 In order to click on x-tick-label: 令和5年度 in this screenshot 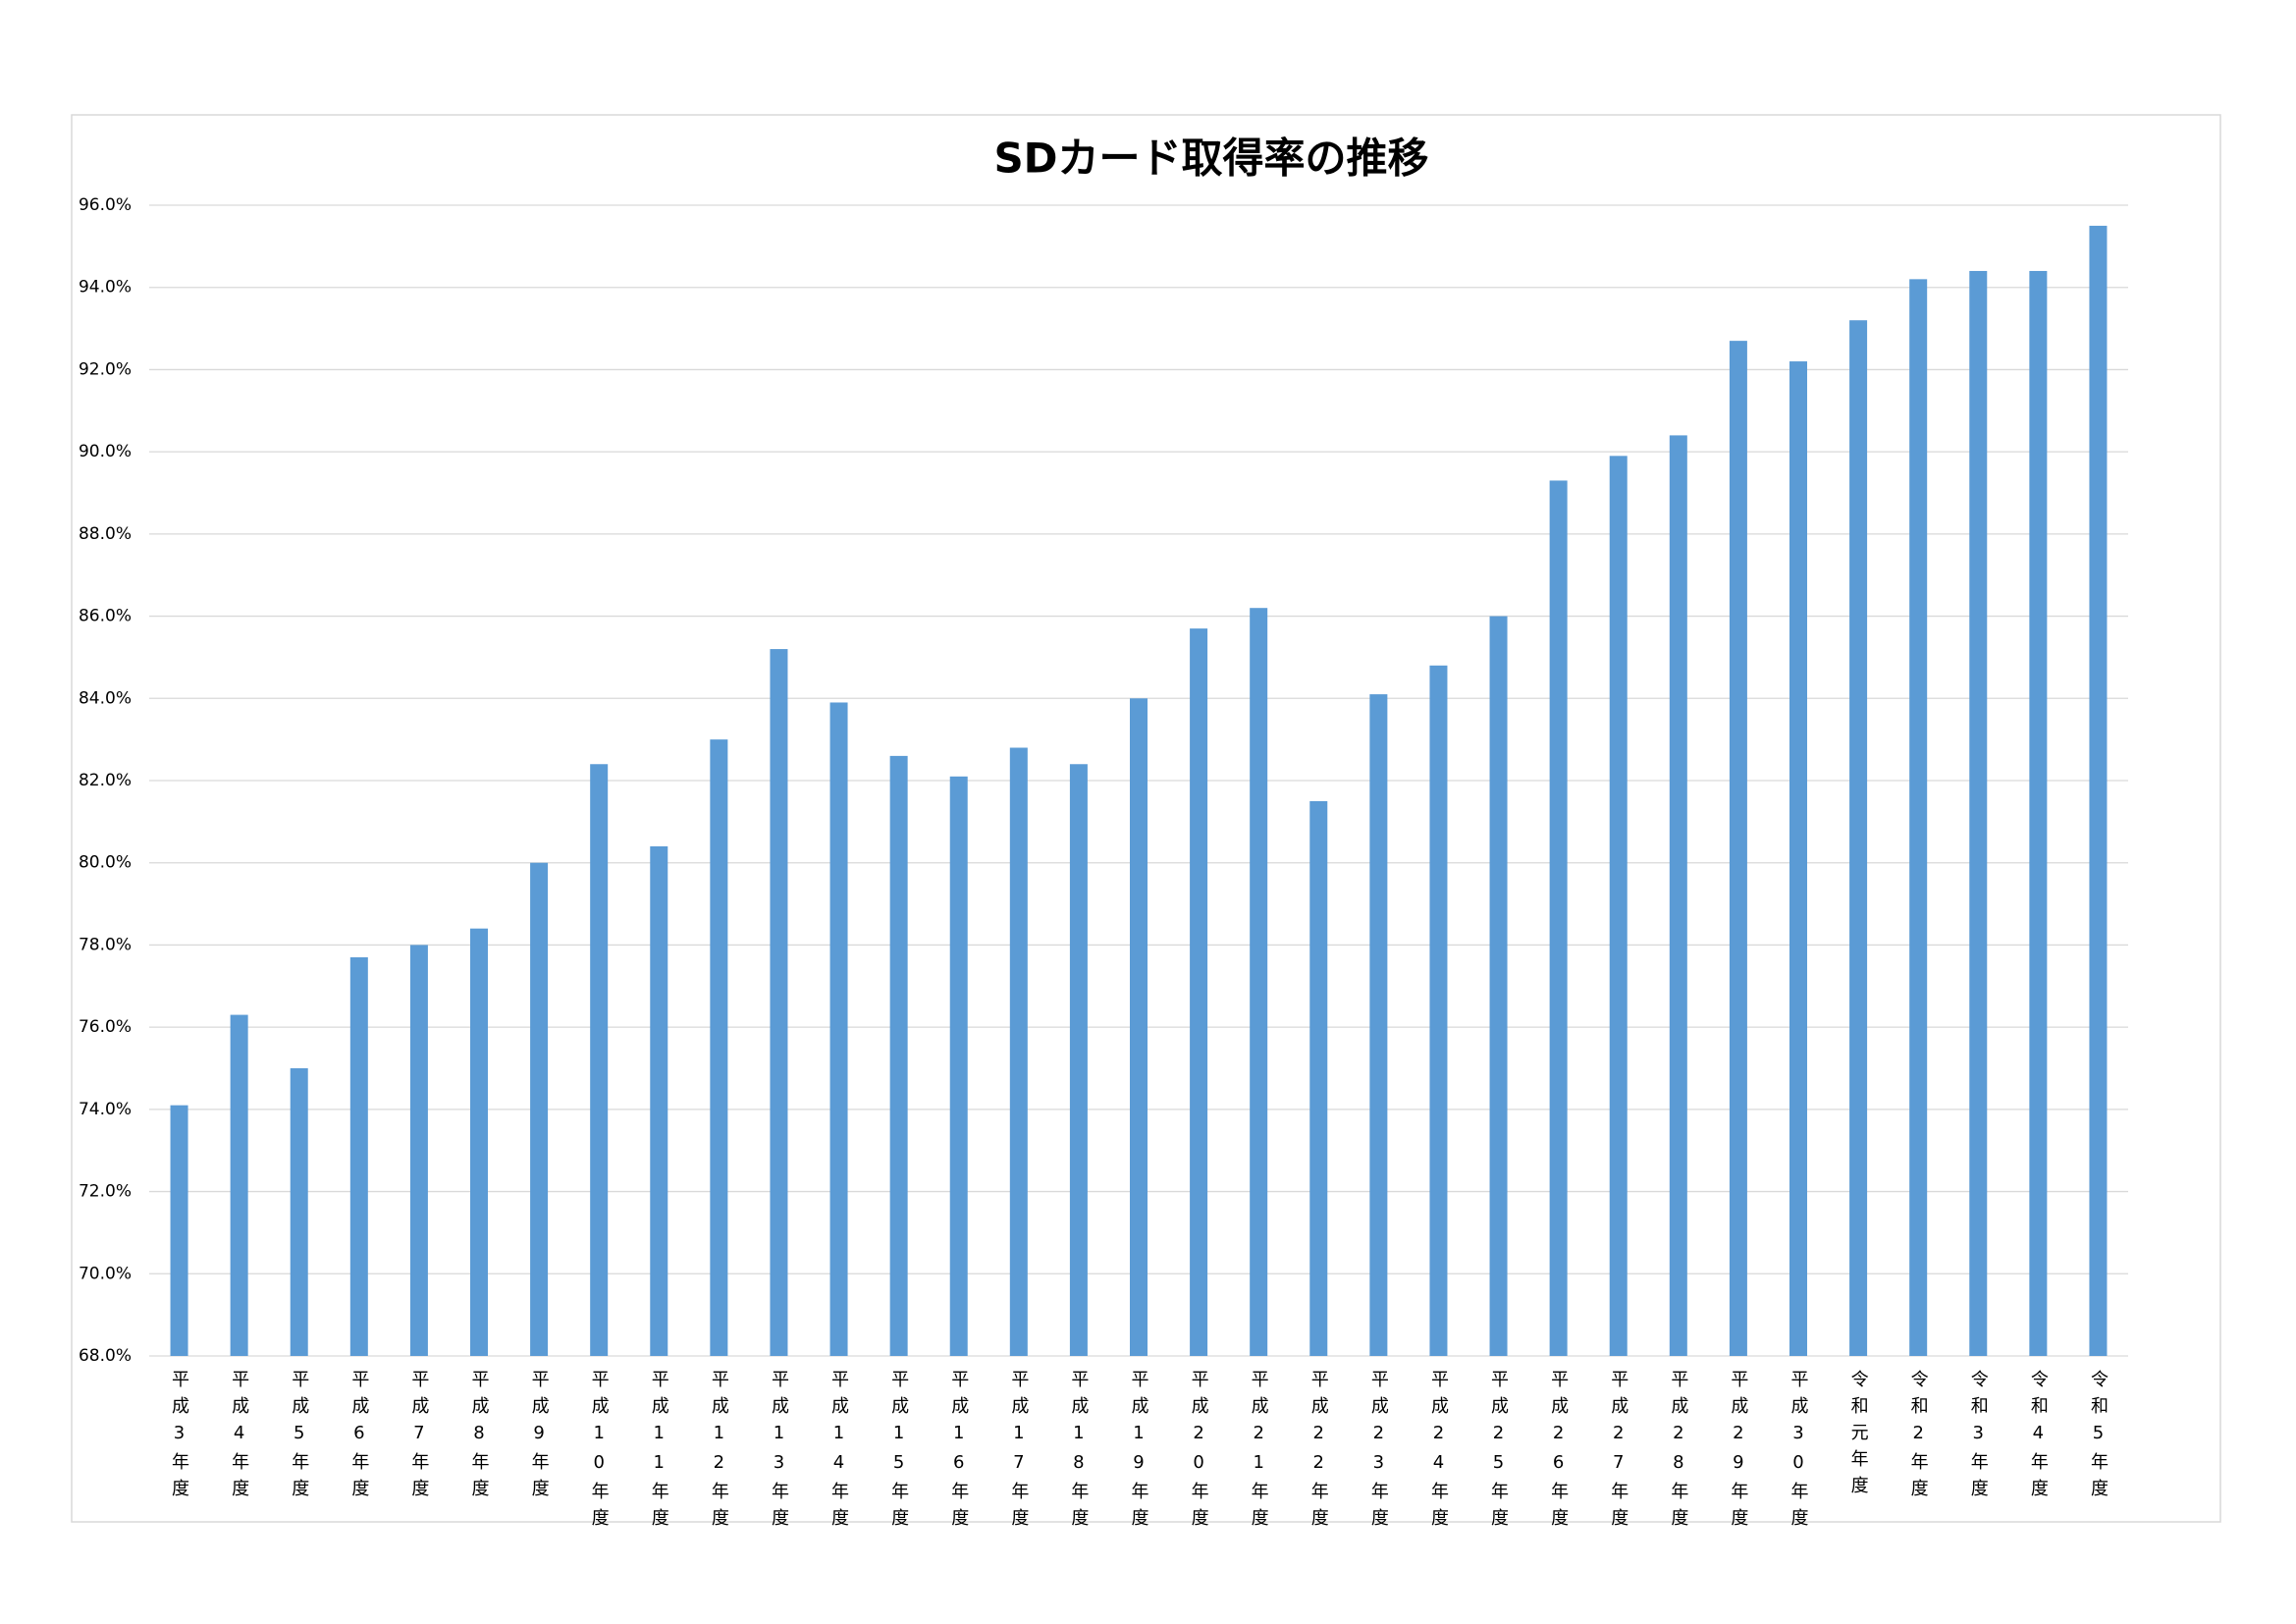, I will do `click(2098, 1437)`.